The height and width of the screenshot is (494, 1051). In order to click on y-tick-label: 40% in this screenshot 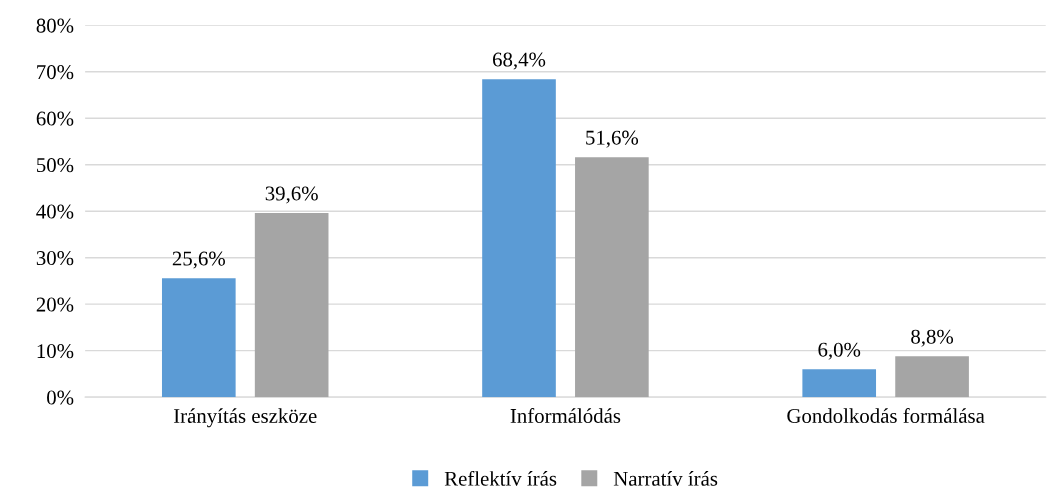, I will do `click(55, 211)`.